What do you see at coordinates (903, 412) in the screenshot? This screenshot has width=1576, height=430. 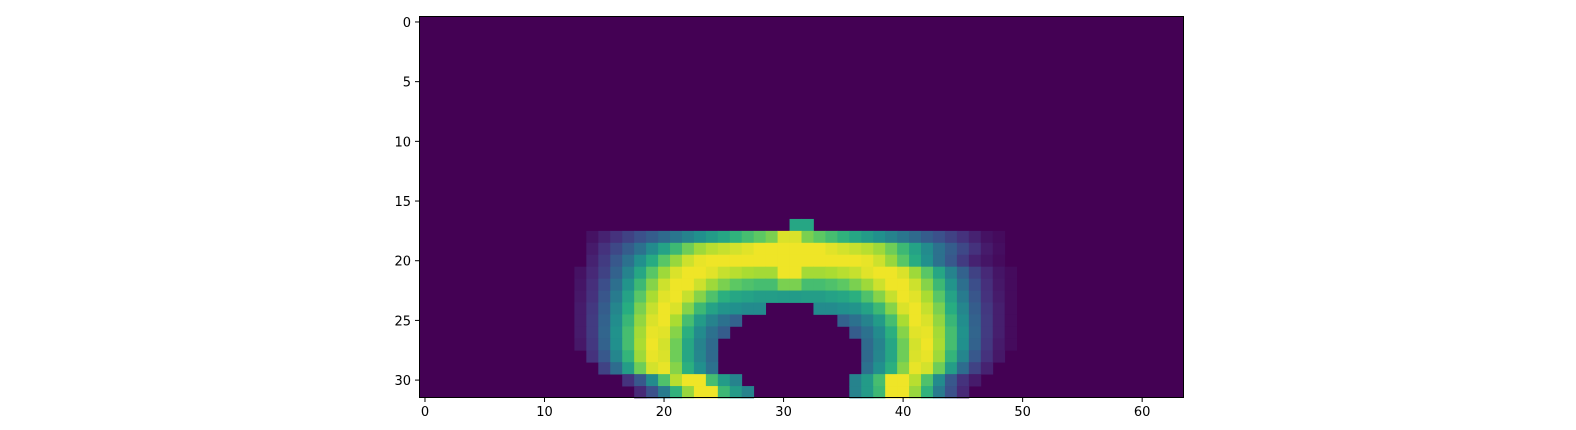 I see `x-tick-label: 40` at bounding box center [903, 412].